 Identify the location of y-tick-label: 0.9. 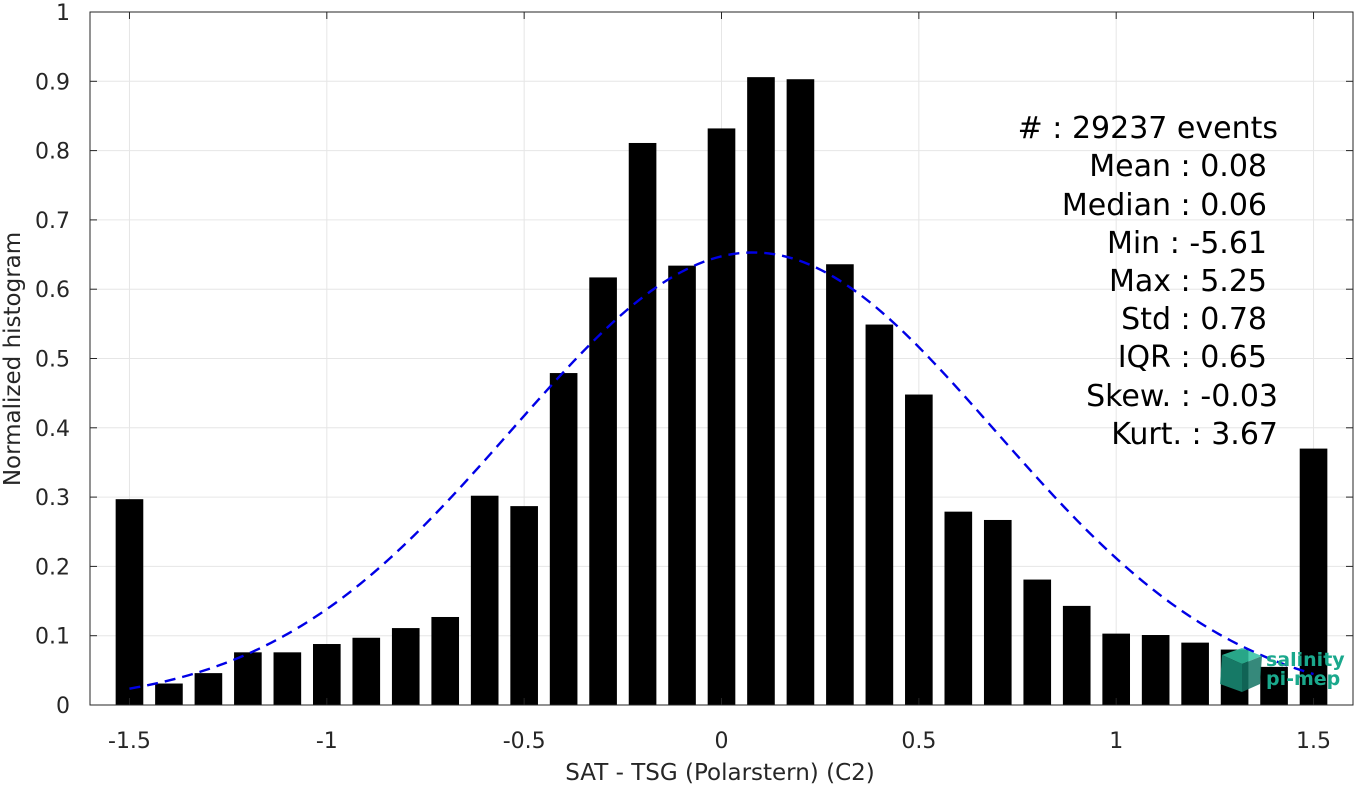
(52, 82).